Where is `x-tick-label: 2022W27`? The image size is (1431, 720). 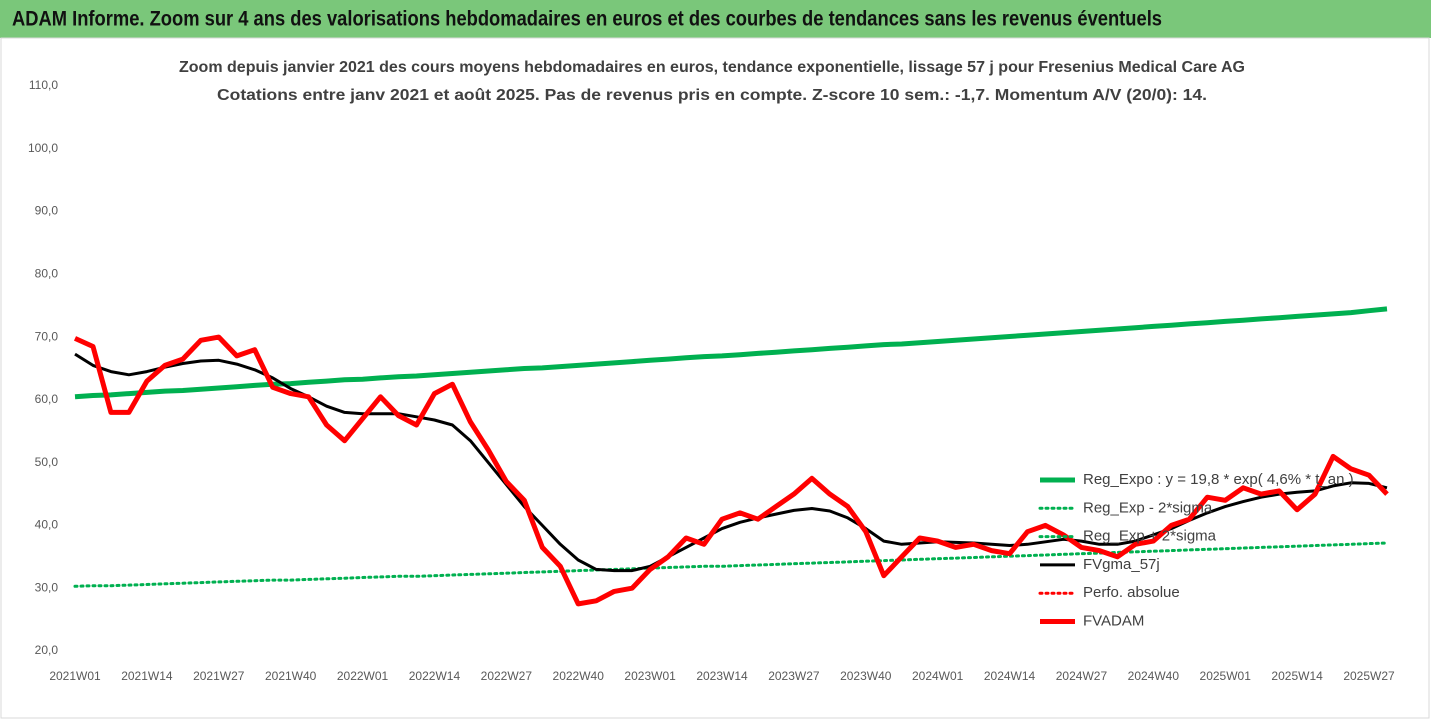
x-tick-label: 2022W27 is located at coordinates (507, 676).